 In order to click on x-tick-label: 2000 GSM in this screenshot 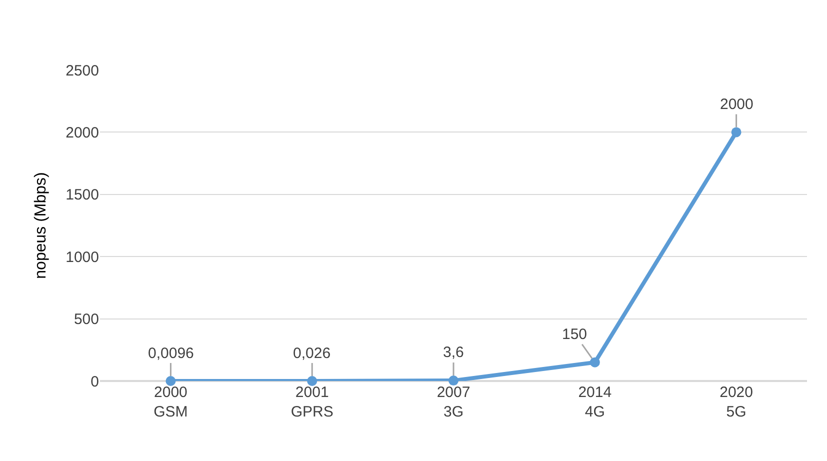, I will do `click(171, 402)`.